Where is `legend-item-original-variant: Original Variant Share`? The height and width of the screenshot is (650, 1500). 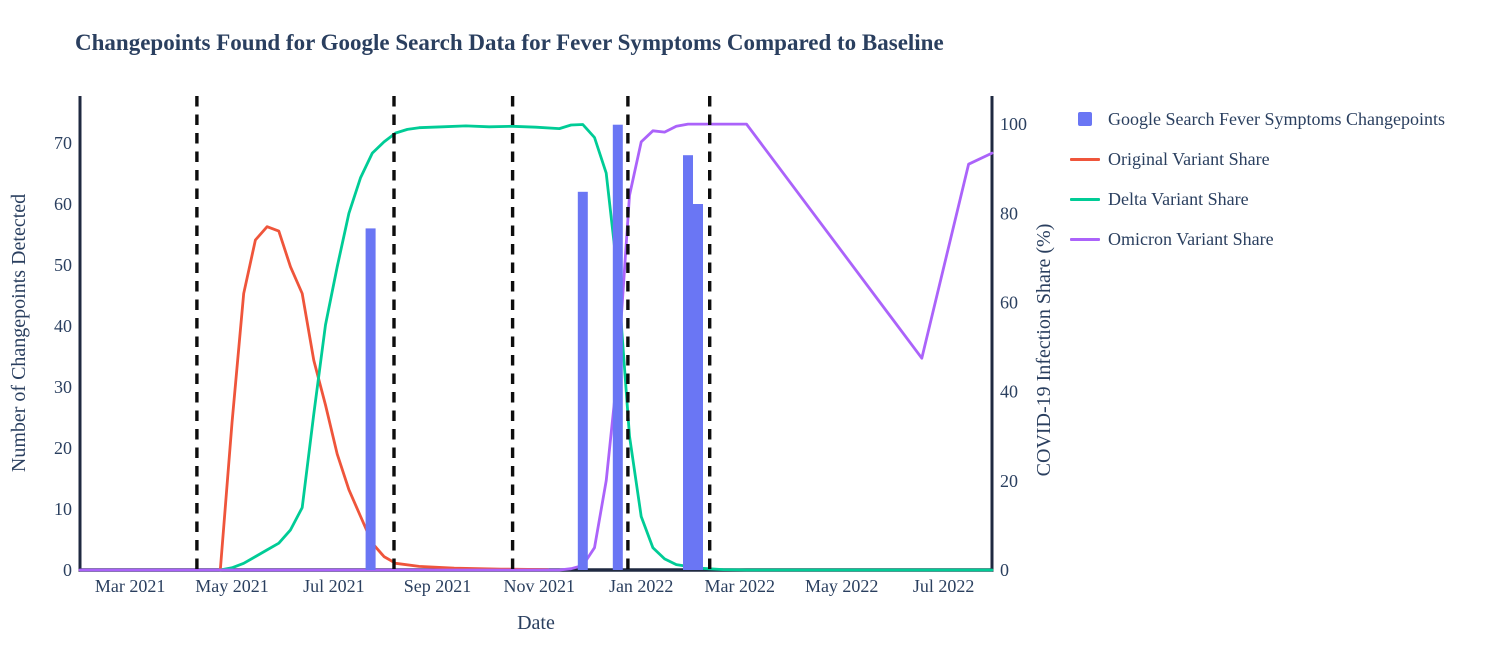 legend-item-original-variant: Original Variant Share is located at coordinates (1256, 159).